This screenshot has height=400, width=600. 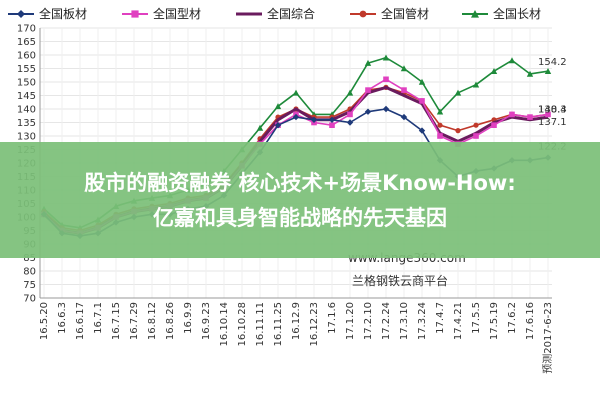 I want to click on legend-label: 全国型材, so click(x=177, y=13).